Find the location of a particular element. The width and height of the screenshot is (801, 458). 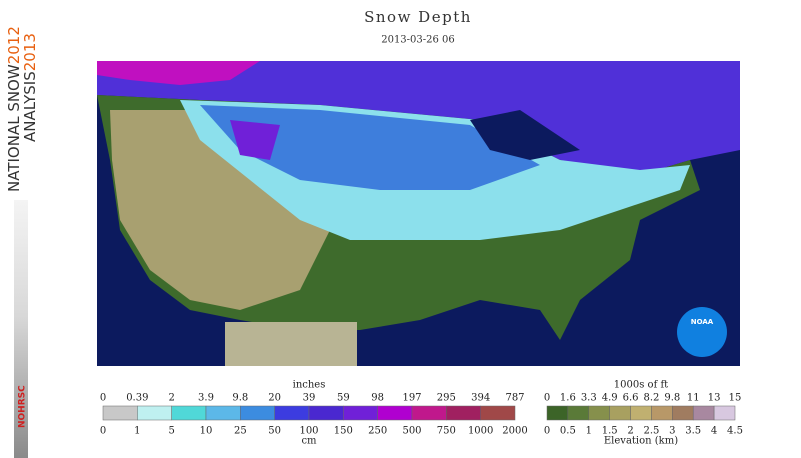

sidebar-year2: 2013 is located at coordinates (30, 52).